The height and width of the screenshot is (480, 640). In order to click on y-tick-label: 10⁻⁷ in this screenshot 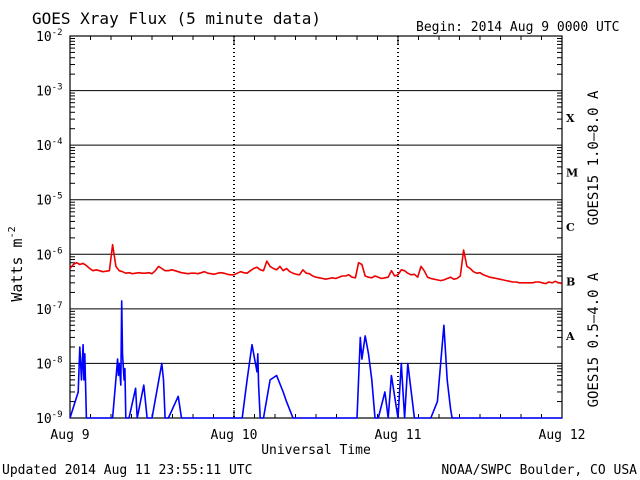, I will do `click(49, 309)`.